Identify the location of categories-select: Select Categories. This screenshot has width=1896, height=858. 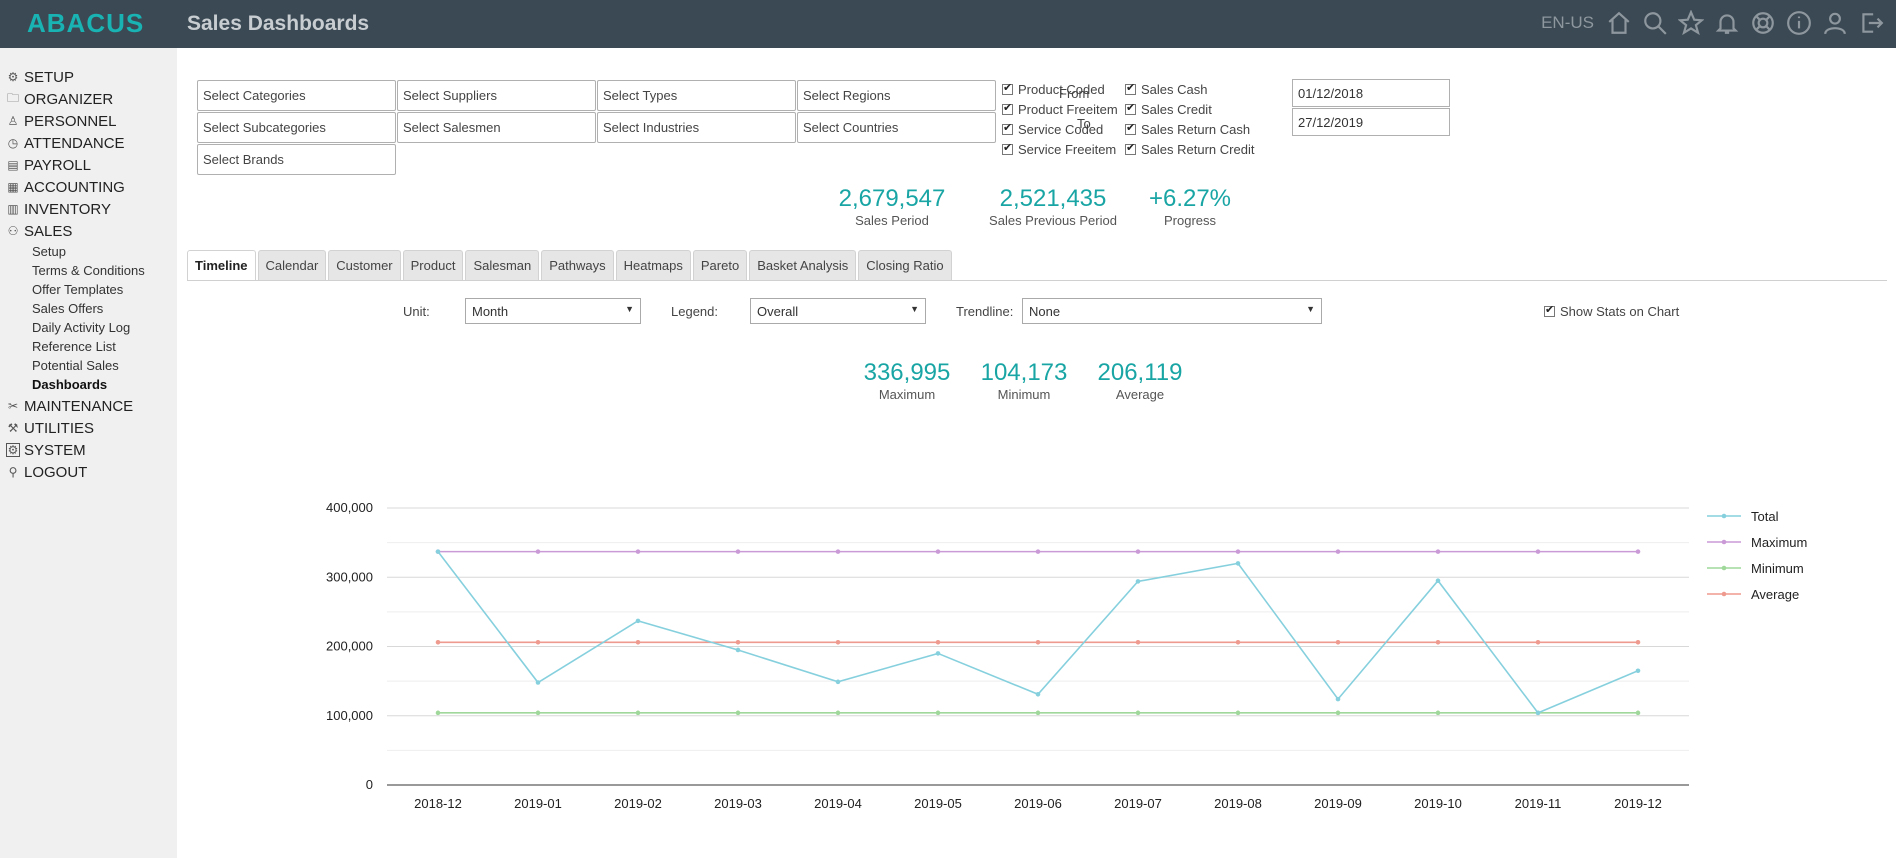
(296, 95).